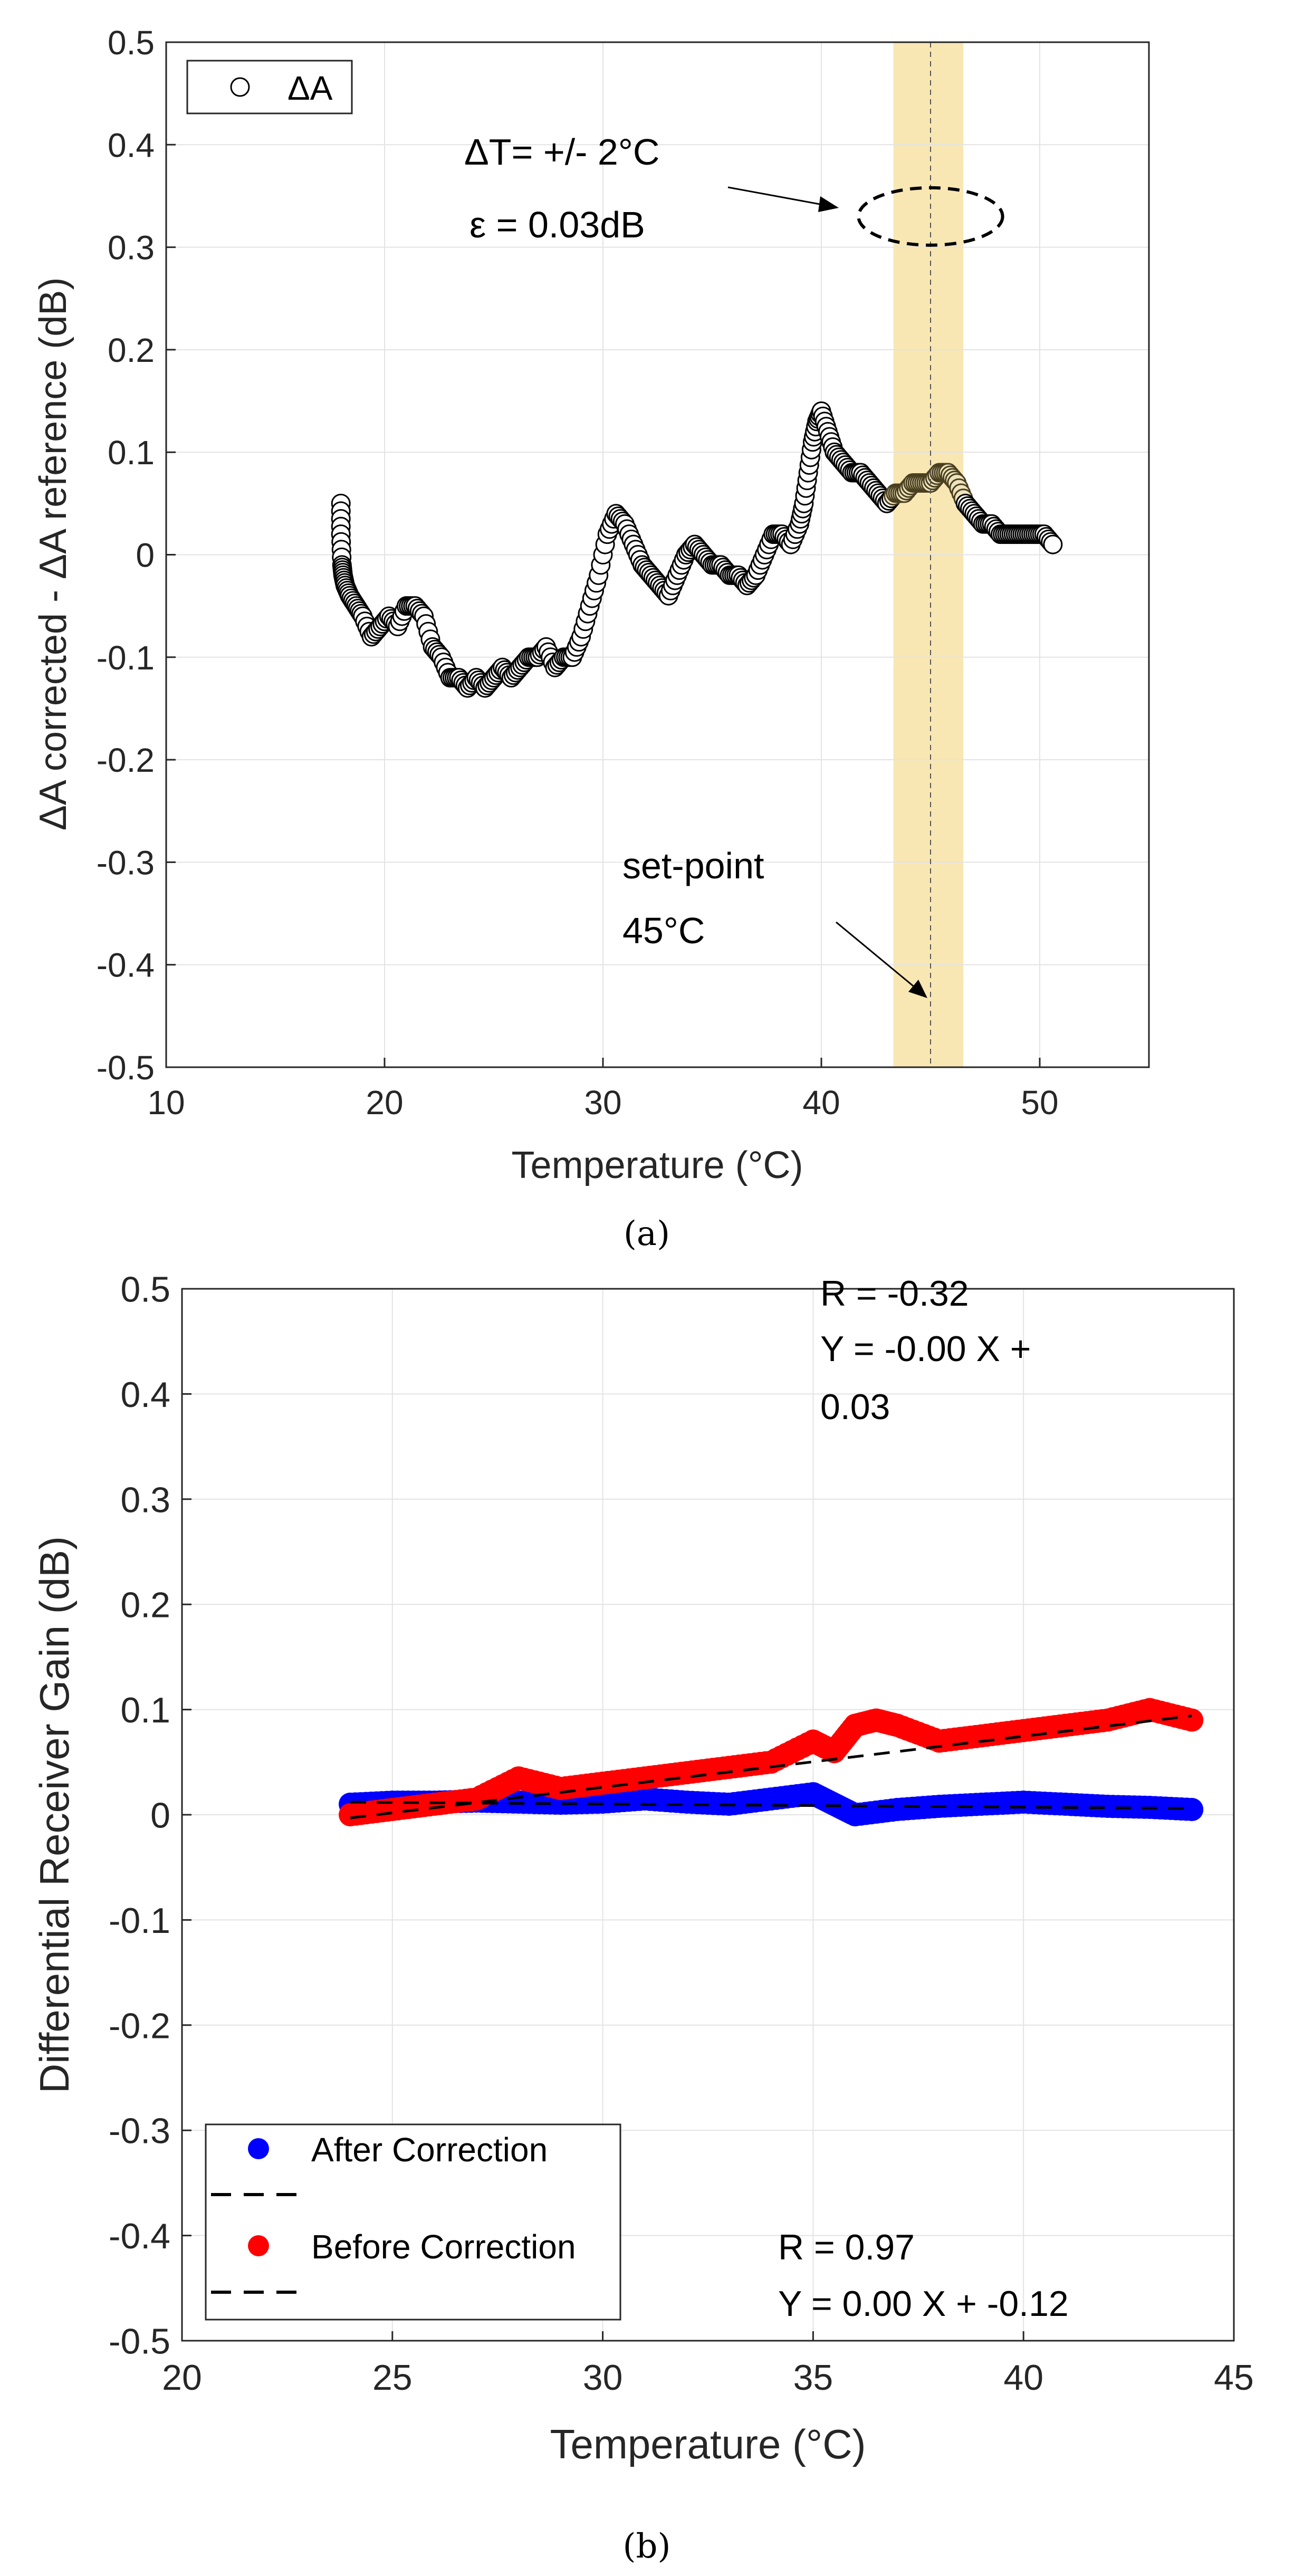 The height and width of the screenshot is (2576, 1294). Describe the element at coordinates (126, 863) in the screenshot. I see `chart-a-y-tick-label: -0.3` at that location.